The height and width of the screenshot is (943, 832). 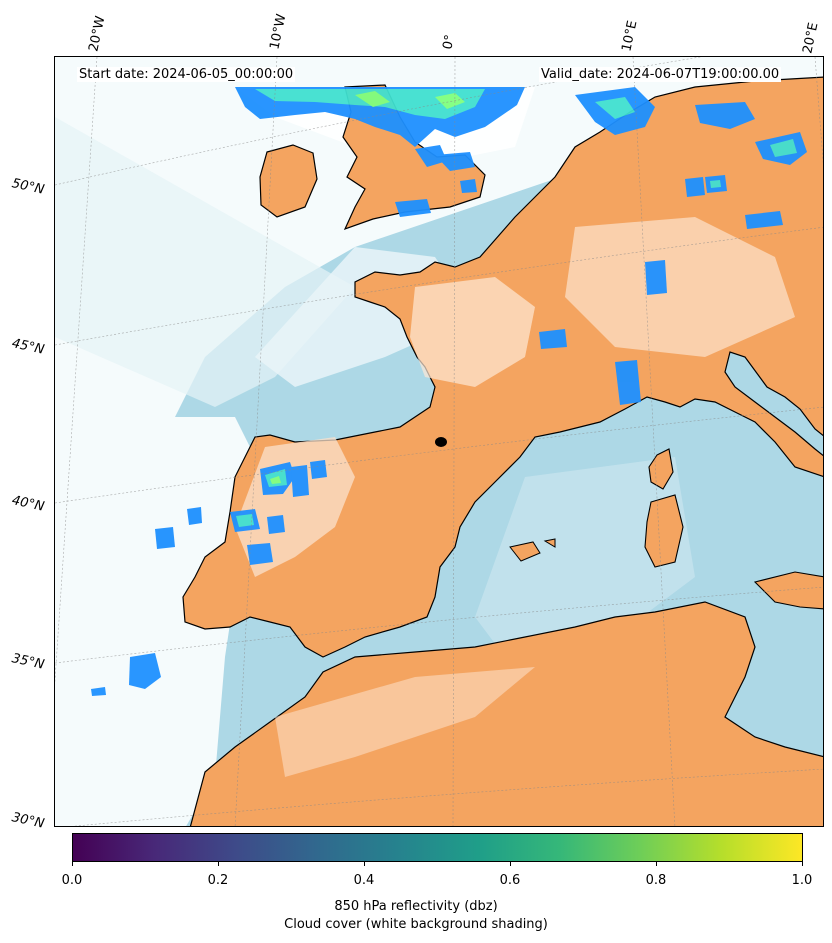 What do you see at coordinates (416, 924) in the screenshot?
I see `cloud-cover-caption: Cloud cover (white background shading)` at bounding box center [416, 924].